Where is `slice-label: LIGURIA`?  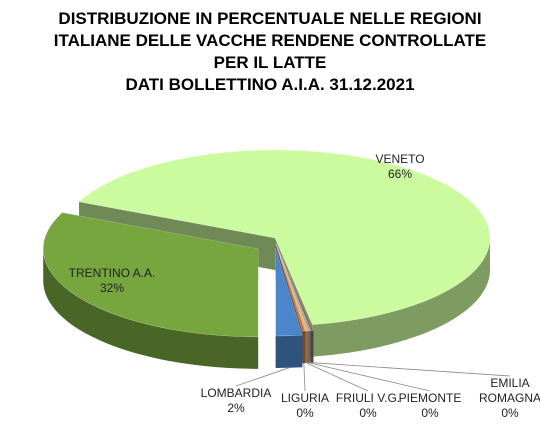
slice-label: LIGURIA is located at coordinates (305, 398).